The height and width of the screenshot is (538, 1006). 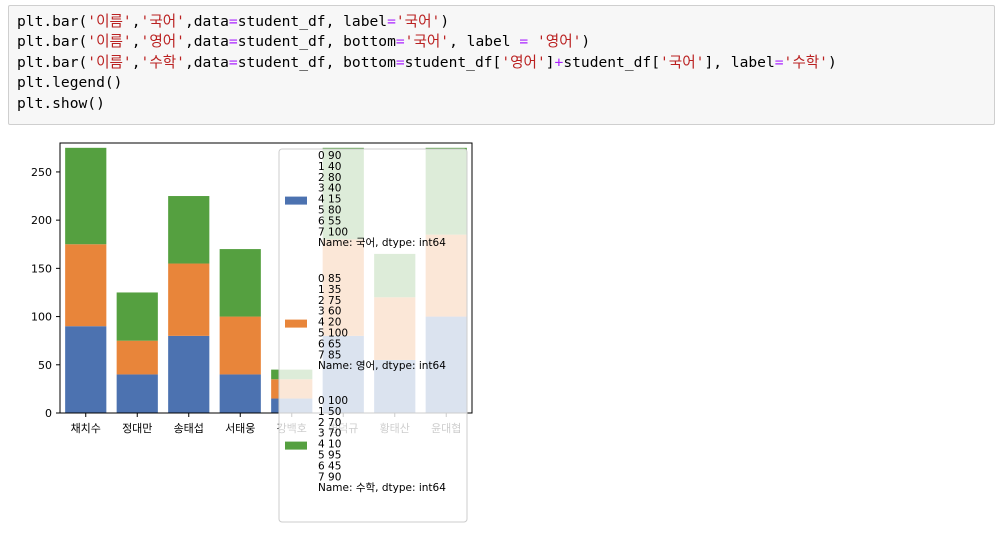 I want to click on code-line: plt.show(), so click(x=61, y=103).